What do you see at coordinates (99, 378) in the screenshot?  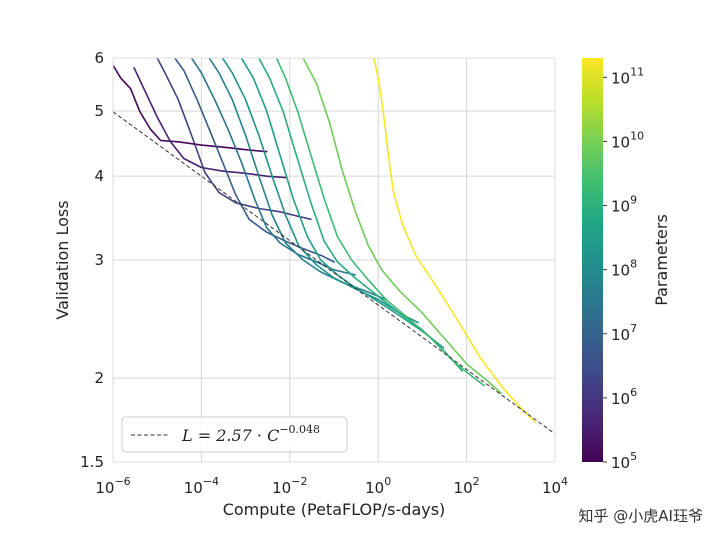 I see `y-tick-label: 2` at bounding box center [99, 378].